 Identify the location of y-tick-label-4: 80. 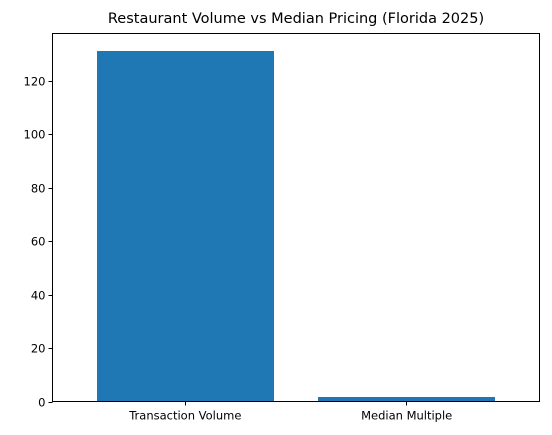
(38, 189).